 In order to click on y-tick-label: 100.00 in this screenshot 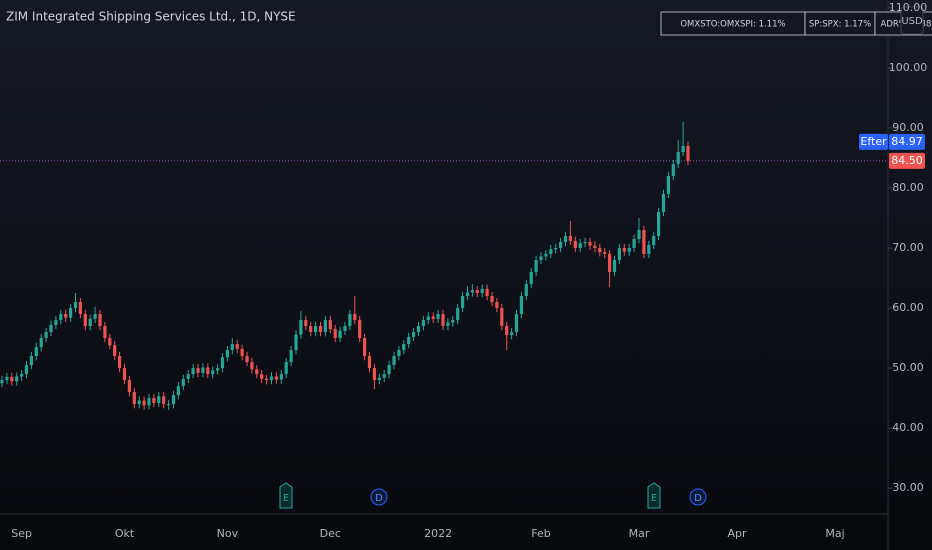, I will do `click(908, 67)`.